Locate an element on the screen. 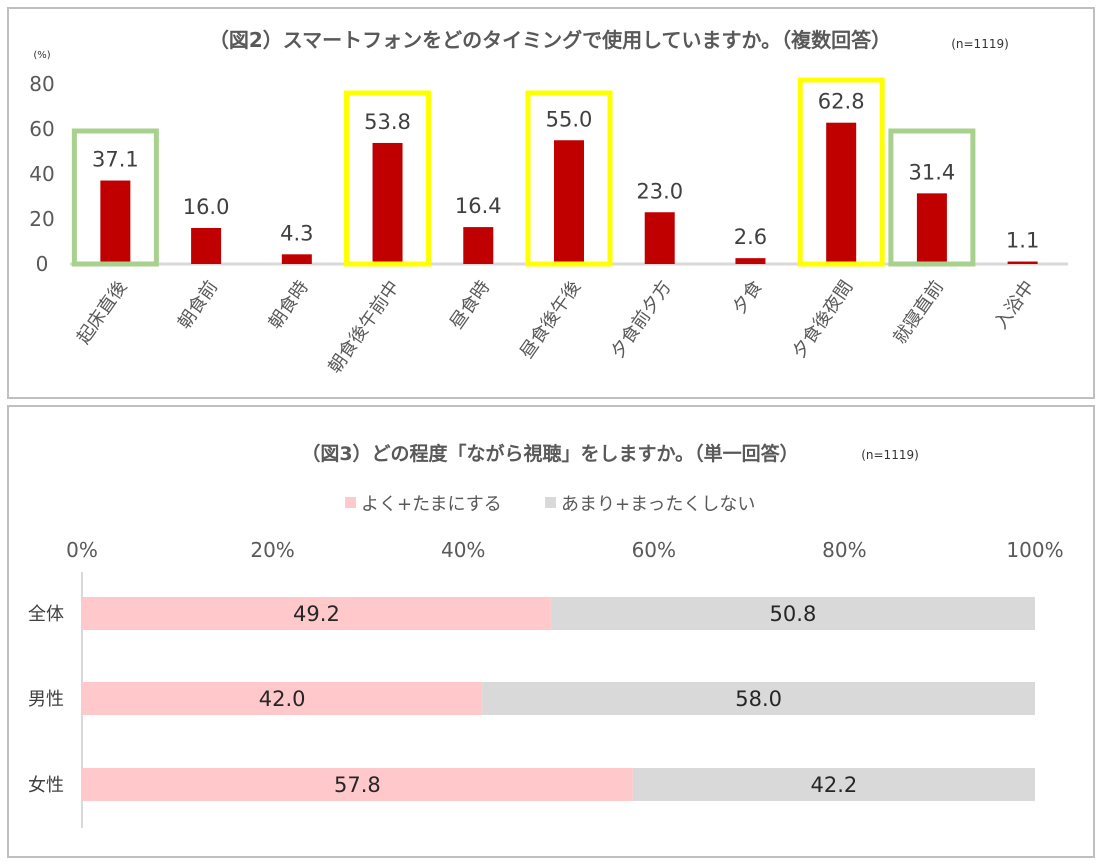 The width and height of the screenshot is (1102, 865). data-label: 2.6 is located at coordinates (750, 237).